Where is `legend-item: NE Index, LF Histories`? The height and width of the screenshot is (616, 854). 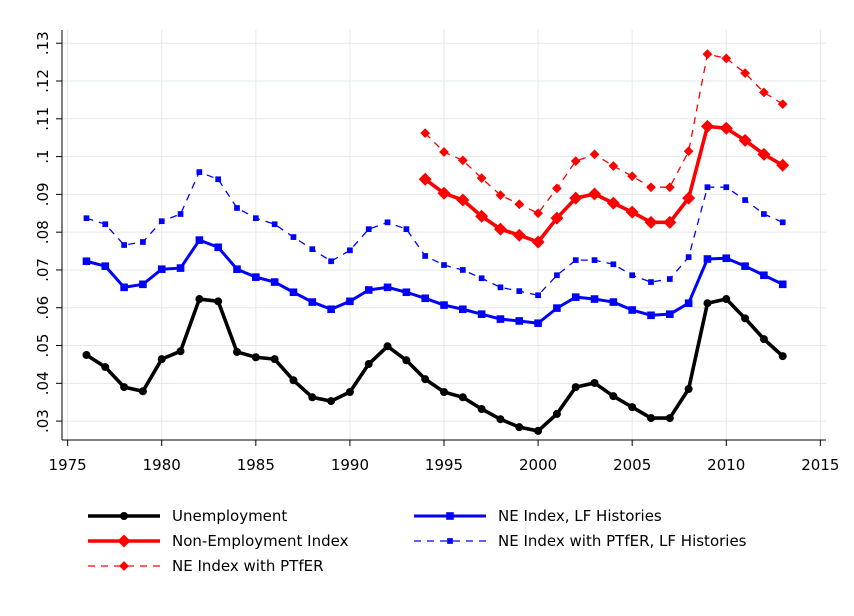 legend-item: NE Index, LF Histories is located at coordinates (538, 516).